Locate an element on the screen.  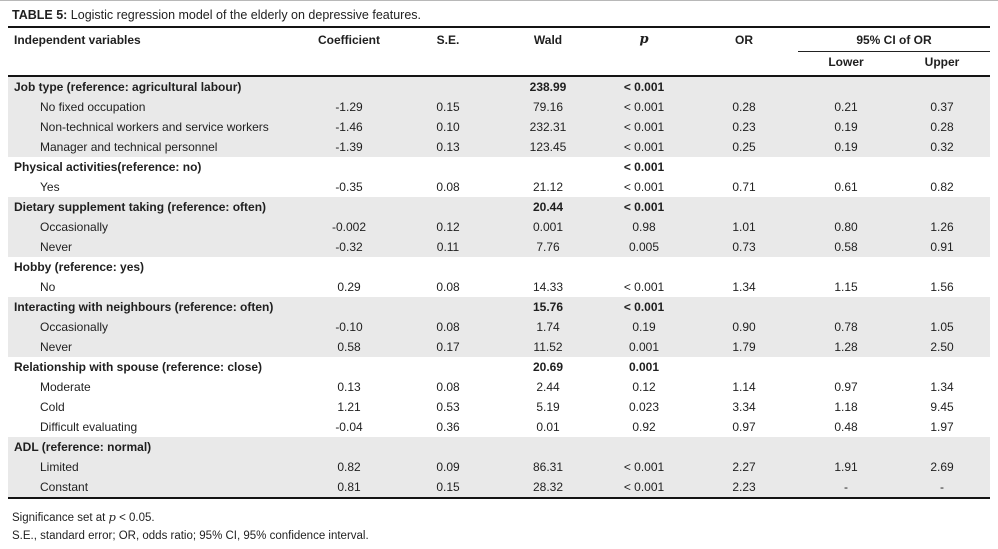
cell-or: 0.23 is located at coordinates (744, 127).